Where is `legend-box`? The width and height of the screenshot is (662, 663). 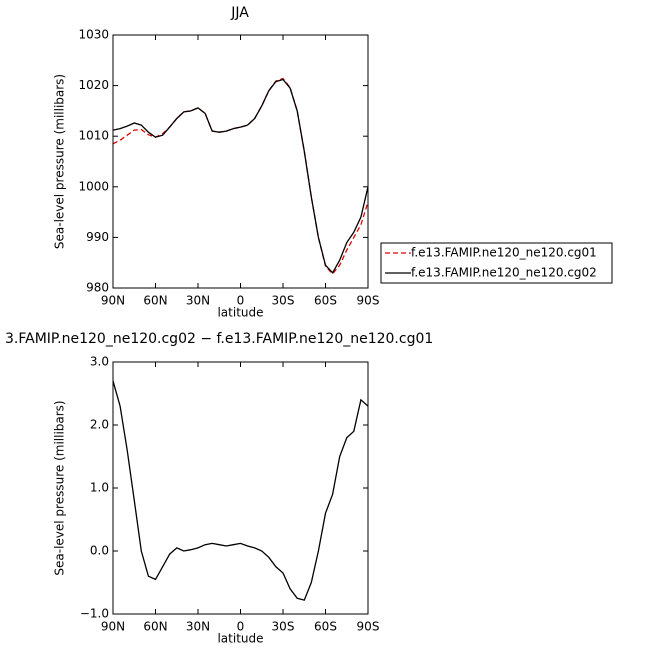 legend-box is located at coordinates (496, 263).